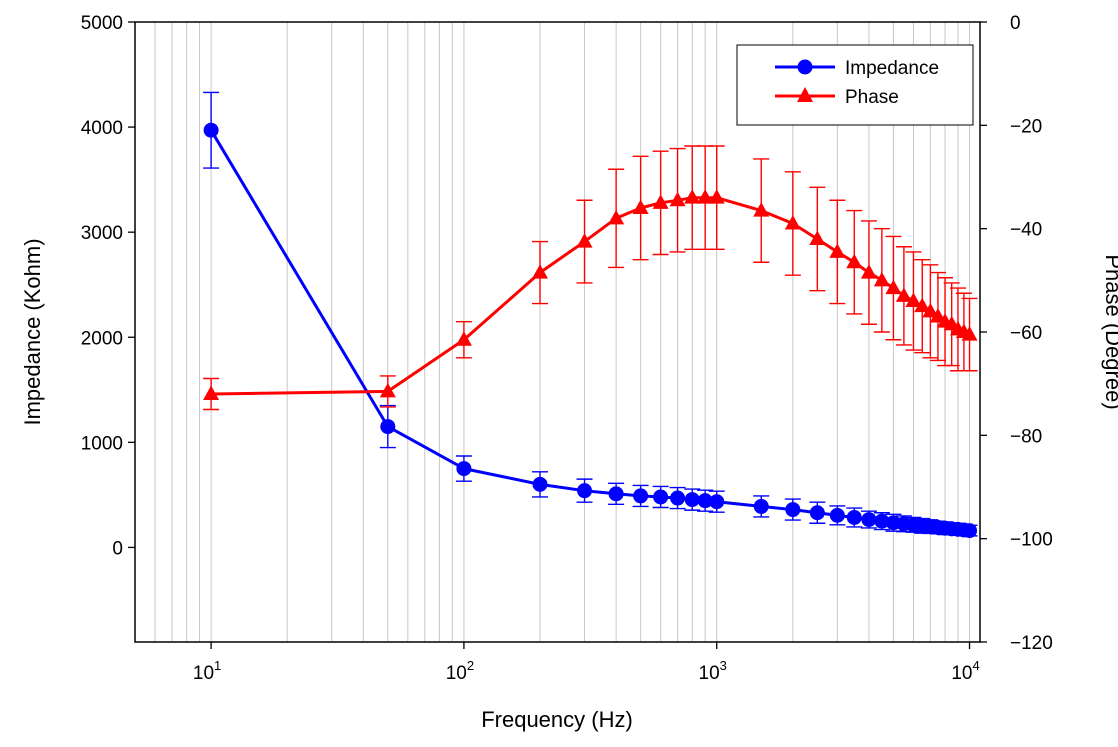 The height and width of the screenshot is (747, 1118). Describe the element at coordinates (557, 719) in the screenshot. I see `x-axis-label: Frequency (Hz)` at that location.